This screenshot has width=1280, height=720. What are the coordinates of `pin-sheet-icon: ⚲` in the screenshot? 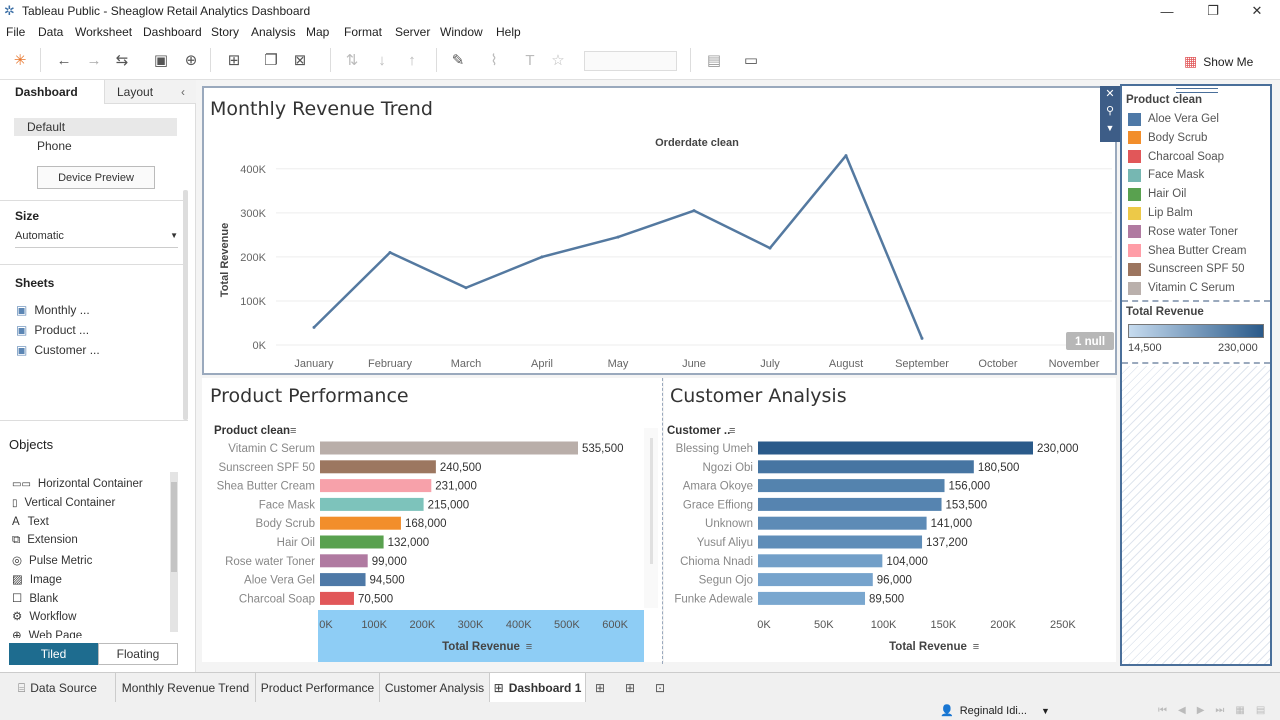 It's located at (1110, 111).